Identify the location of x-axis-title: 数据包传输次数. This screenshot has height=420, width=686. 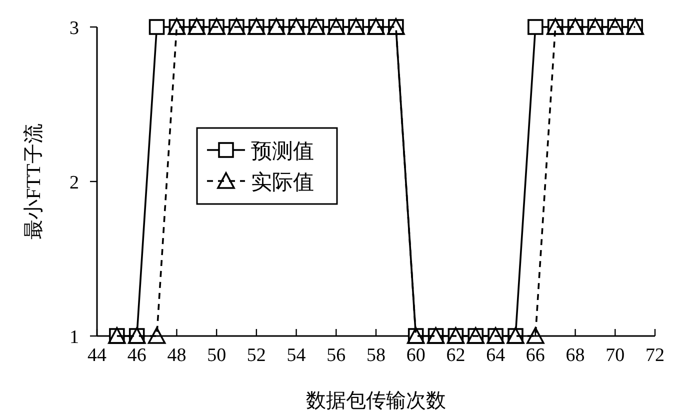
(376, 401).